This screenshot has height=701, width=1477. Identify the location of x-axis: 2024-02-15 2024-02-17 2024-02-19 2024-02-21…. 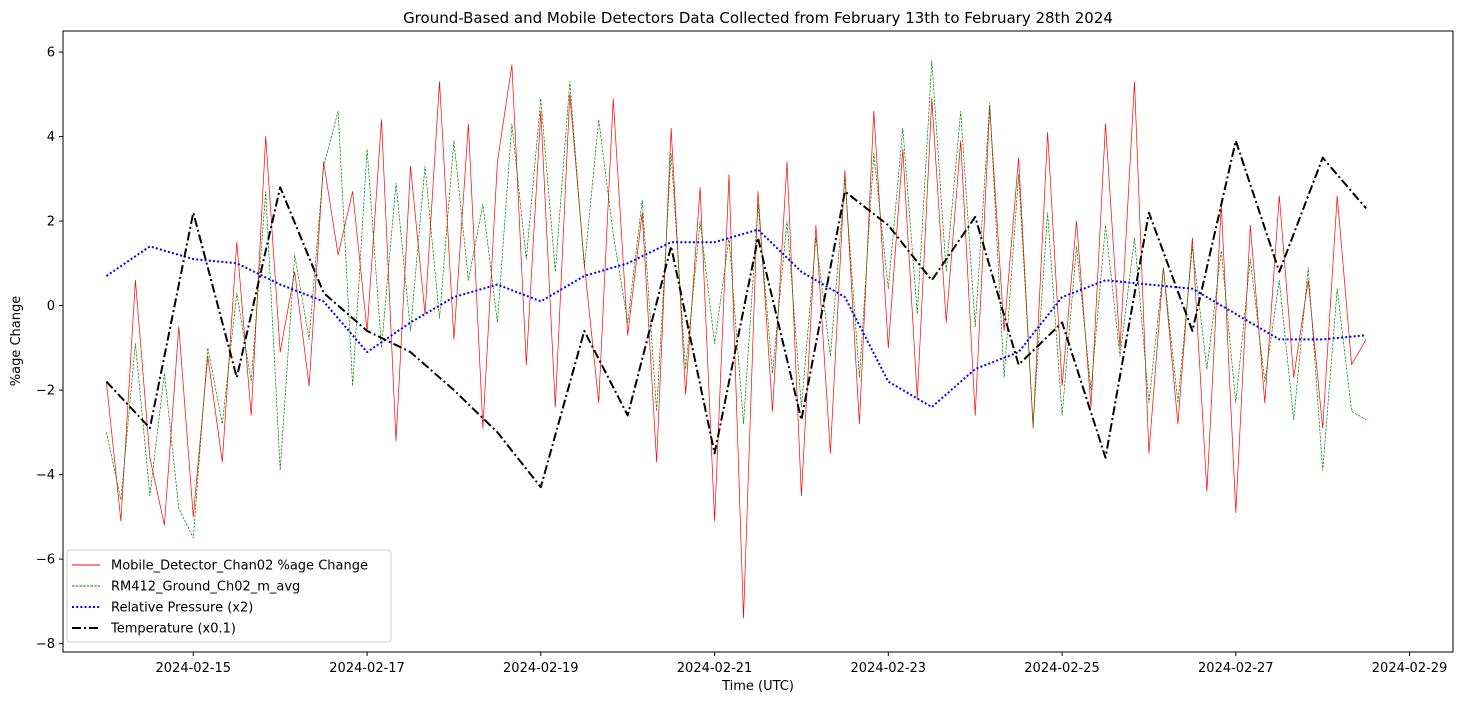
(802, 664).